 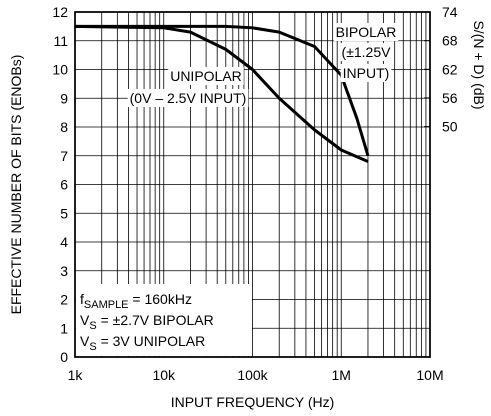 What do you see at coordinates (155, 320) in the screenshot?
I see `condition-rest: = ±2.7V BIPOLAR` at bounding box center [155, 320].